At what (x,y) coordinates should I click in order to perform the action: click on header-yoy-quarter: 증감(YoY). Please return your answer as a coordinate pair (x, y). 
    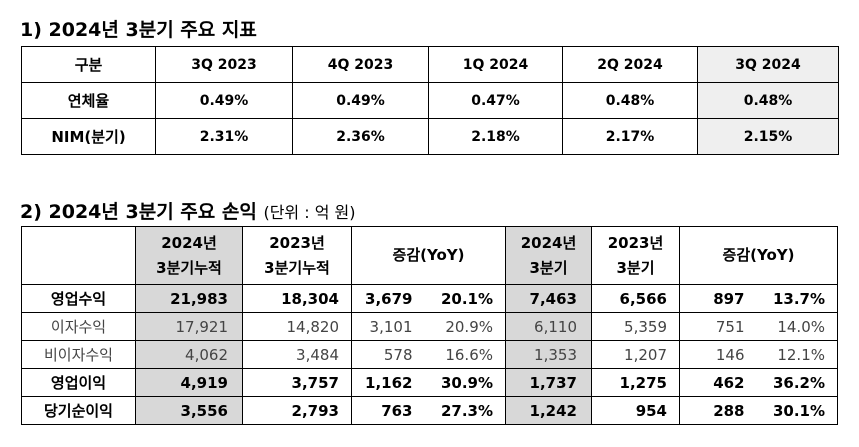
    Looking at the image, I should click on (758, 255).